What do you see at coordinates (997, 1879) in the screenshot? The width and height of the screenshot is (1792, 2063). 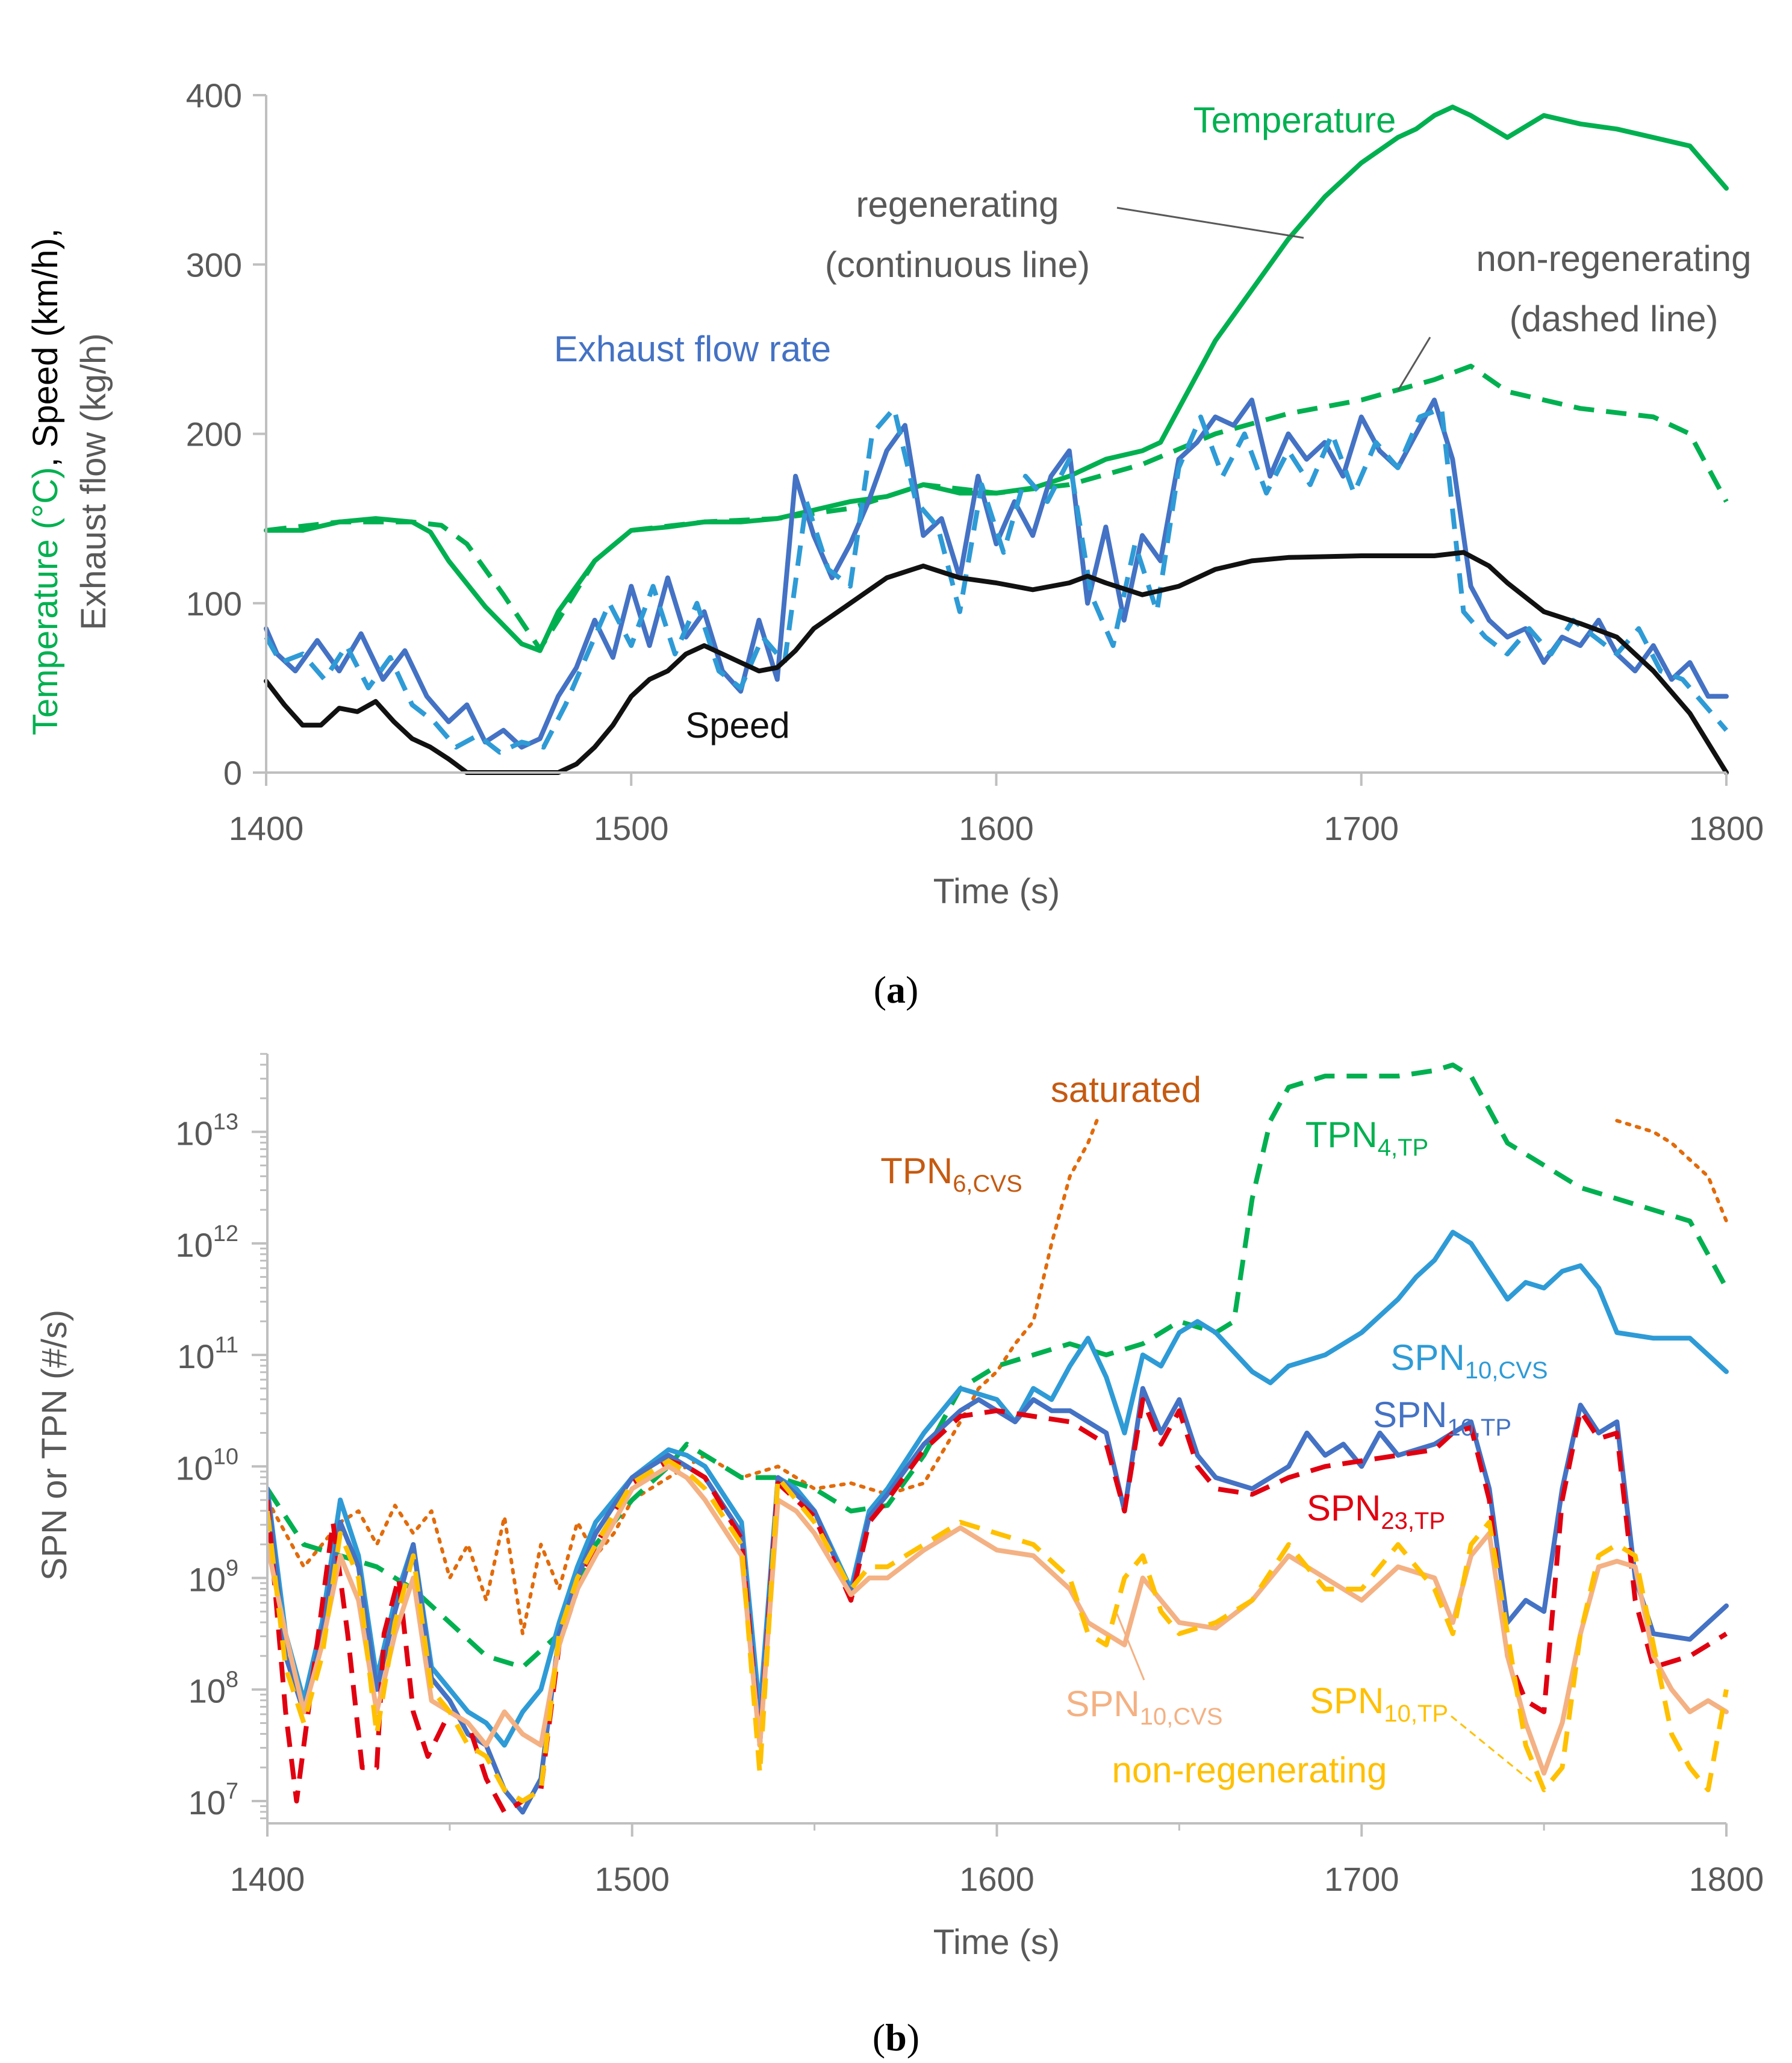 I see `chart-b-x-tick-label: 1600` at bounding box center [997, 1879].